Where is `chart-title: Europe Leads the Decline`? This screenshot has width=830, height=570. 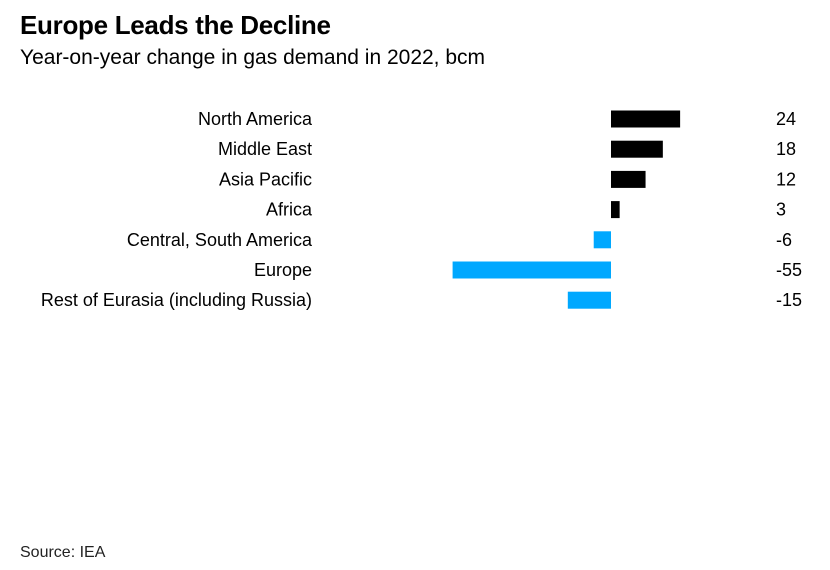 chart-title: Europe Leads the Decline is located at coordinates (175, 25).